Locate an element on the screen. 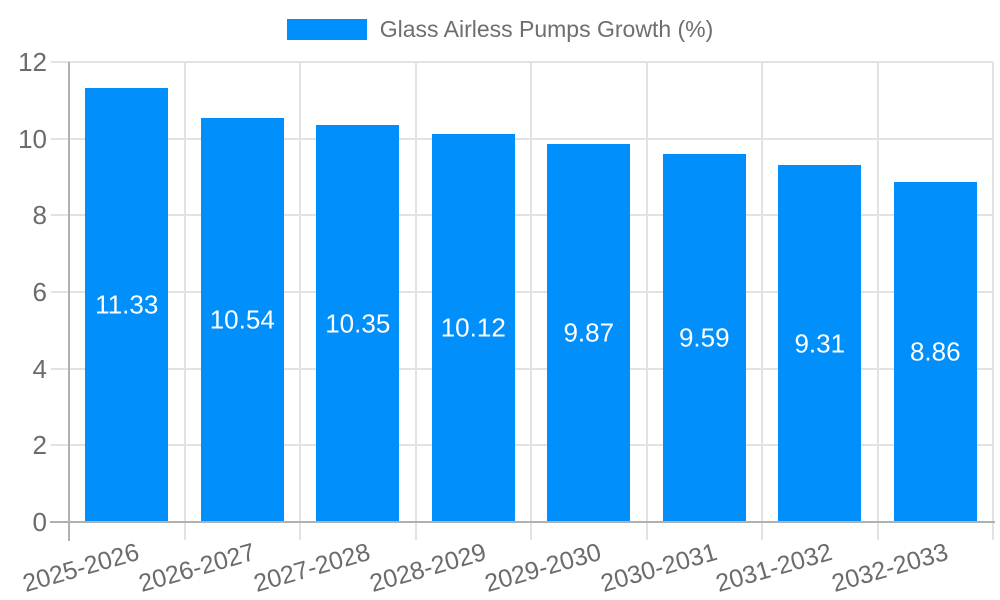 The width and height of the screenshot is (1000, 600). y-axis-tick-label: 10 is located at coordinates (32, 138).